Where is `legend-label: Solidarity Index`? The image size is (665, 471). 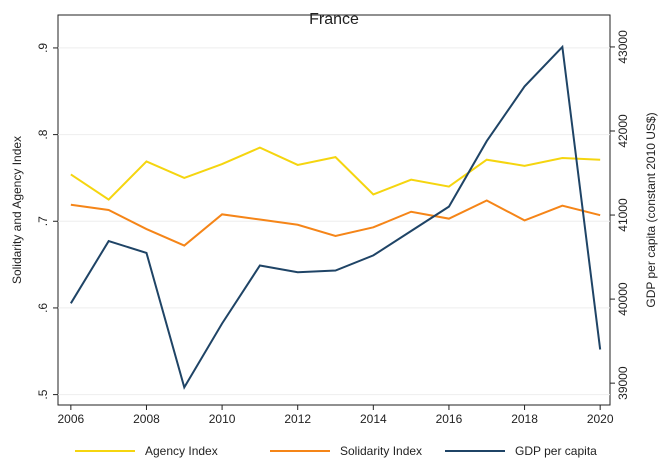 legend-label: Solidarity Index is located at coordinates (381, 451).